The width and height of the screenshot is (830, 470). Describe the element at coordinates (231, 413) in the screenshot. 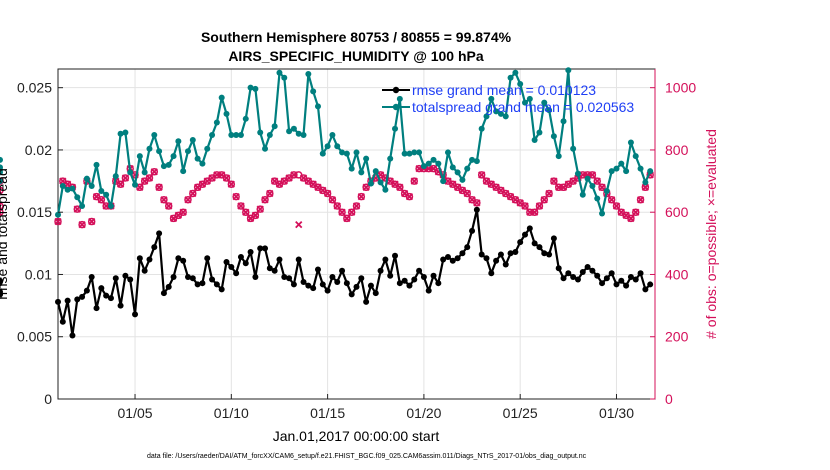

I see `x-tick-label: 01/10` at that location.